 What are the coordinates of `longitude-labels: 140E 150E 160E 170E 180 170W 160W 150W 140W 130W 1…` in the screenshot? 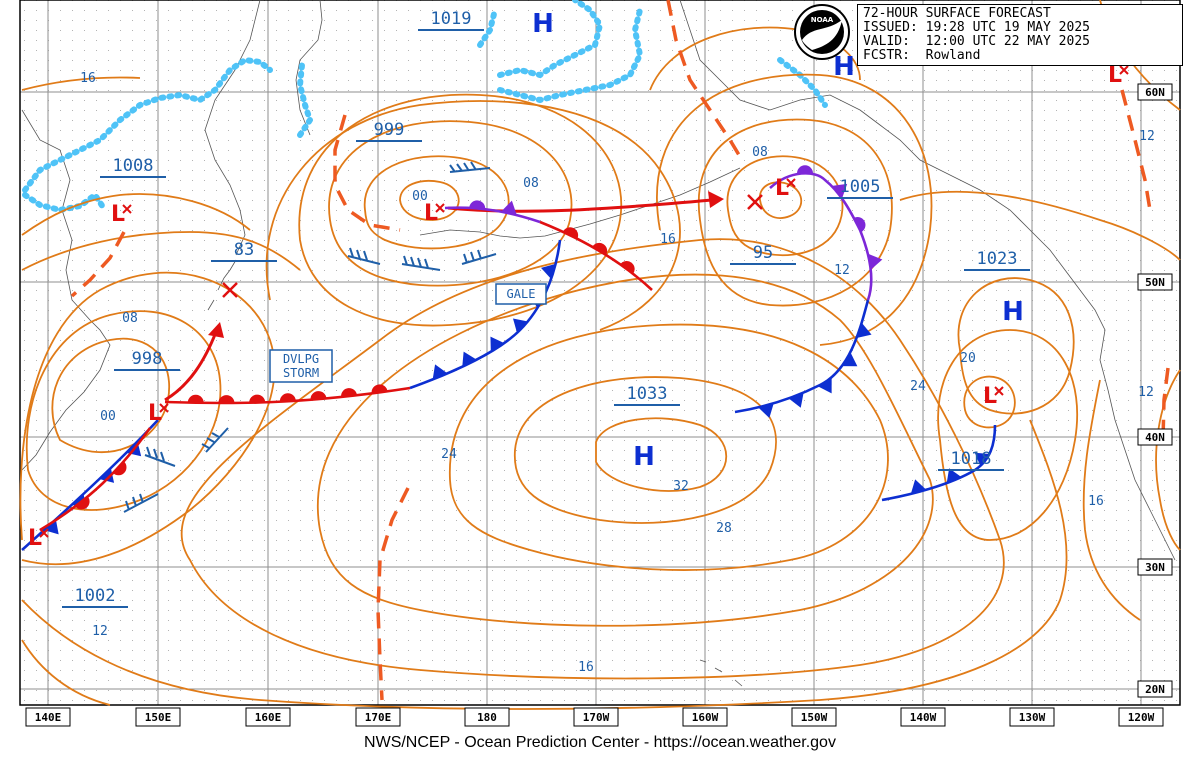 It's located at (594, 717).